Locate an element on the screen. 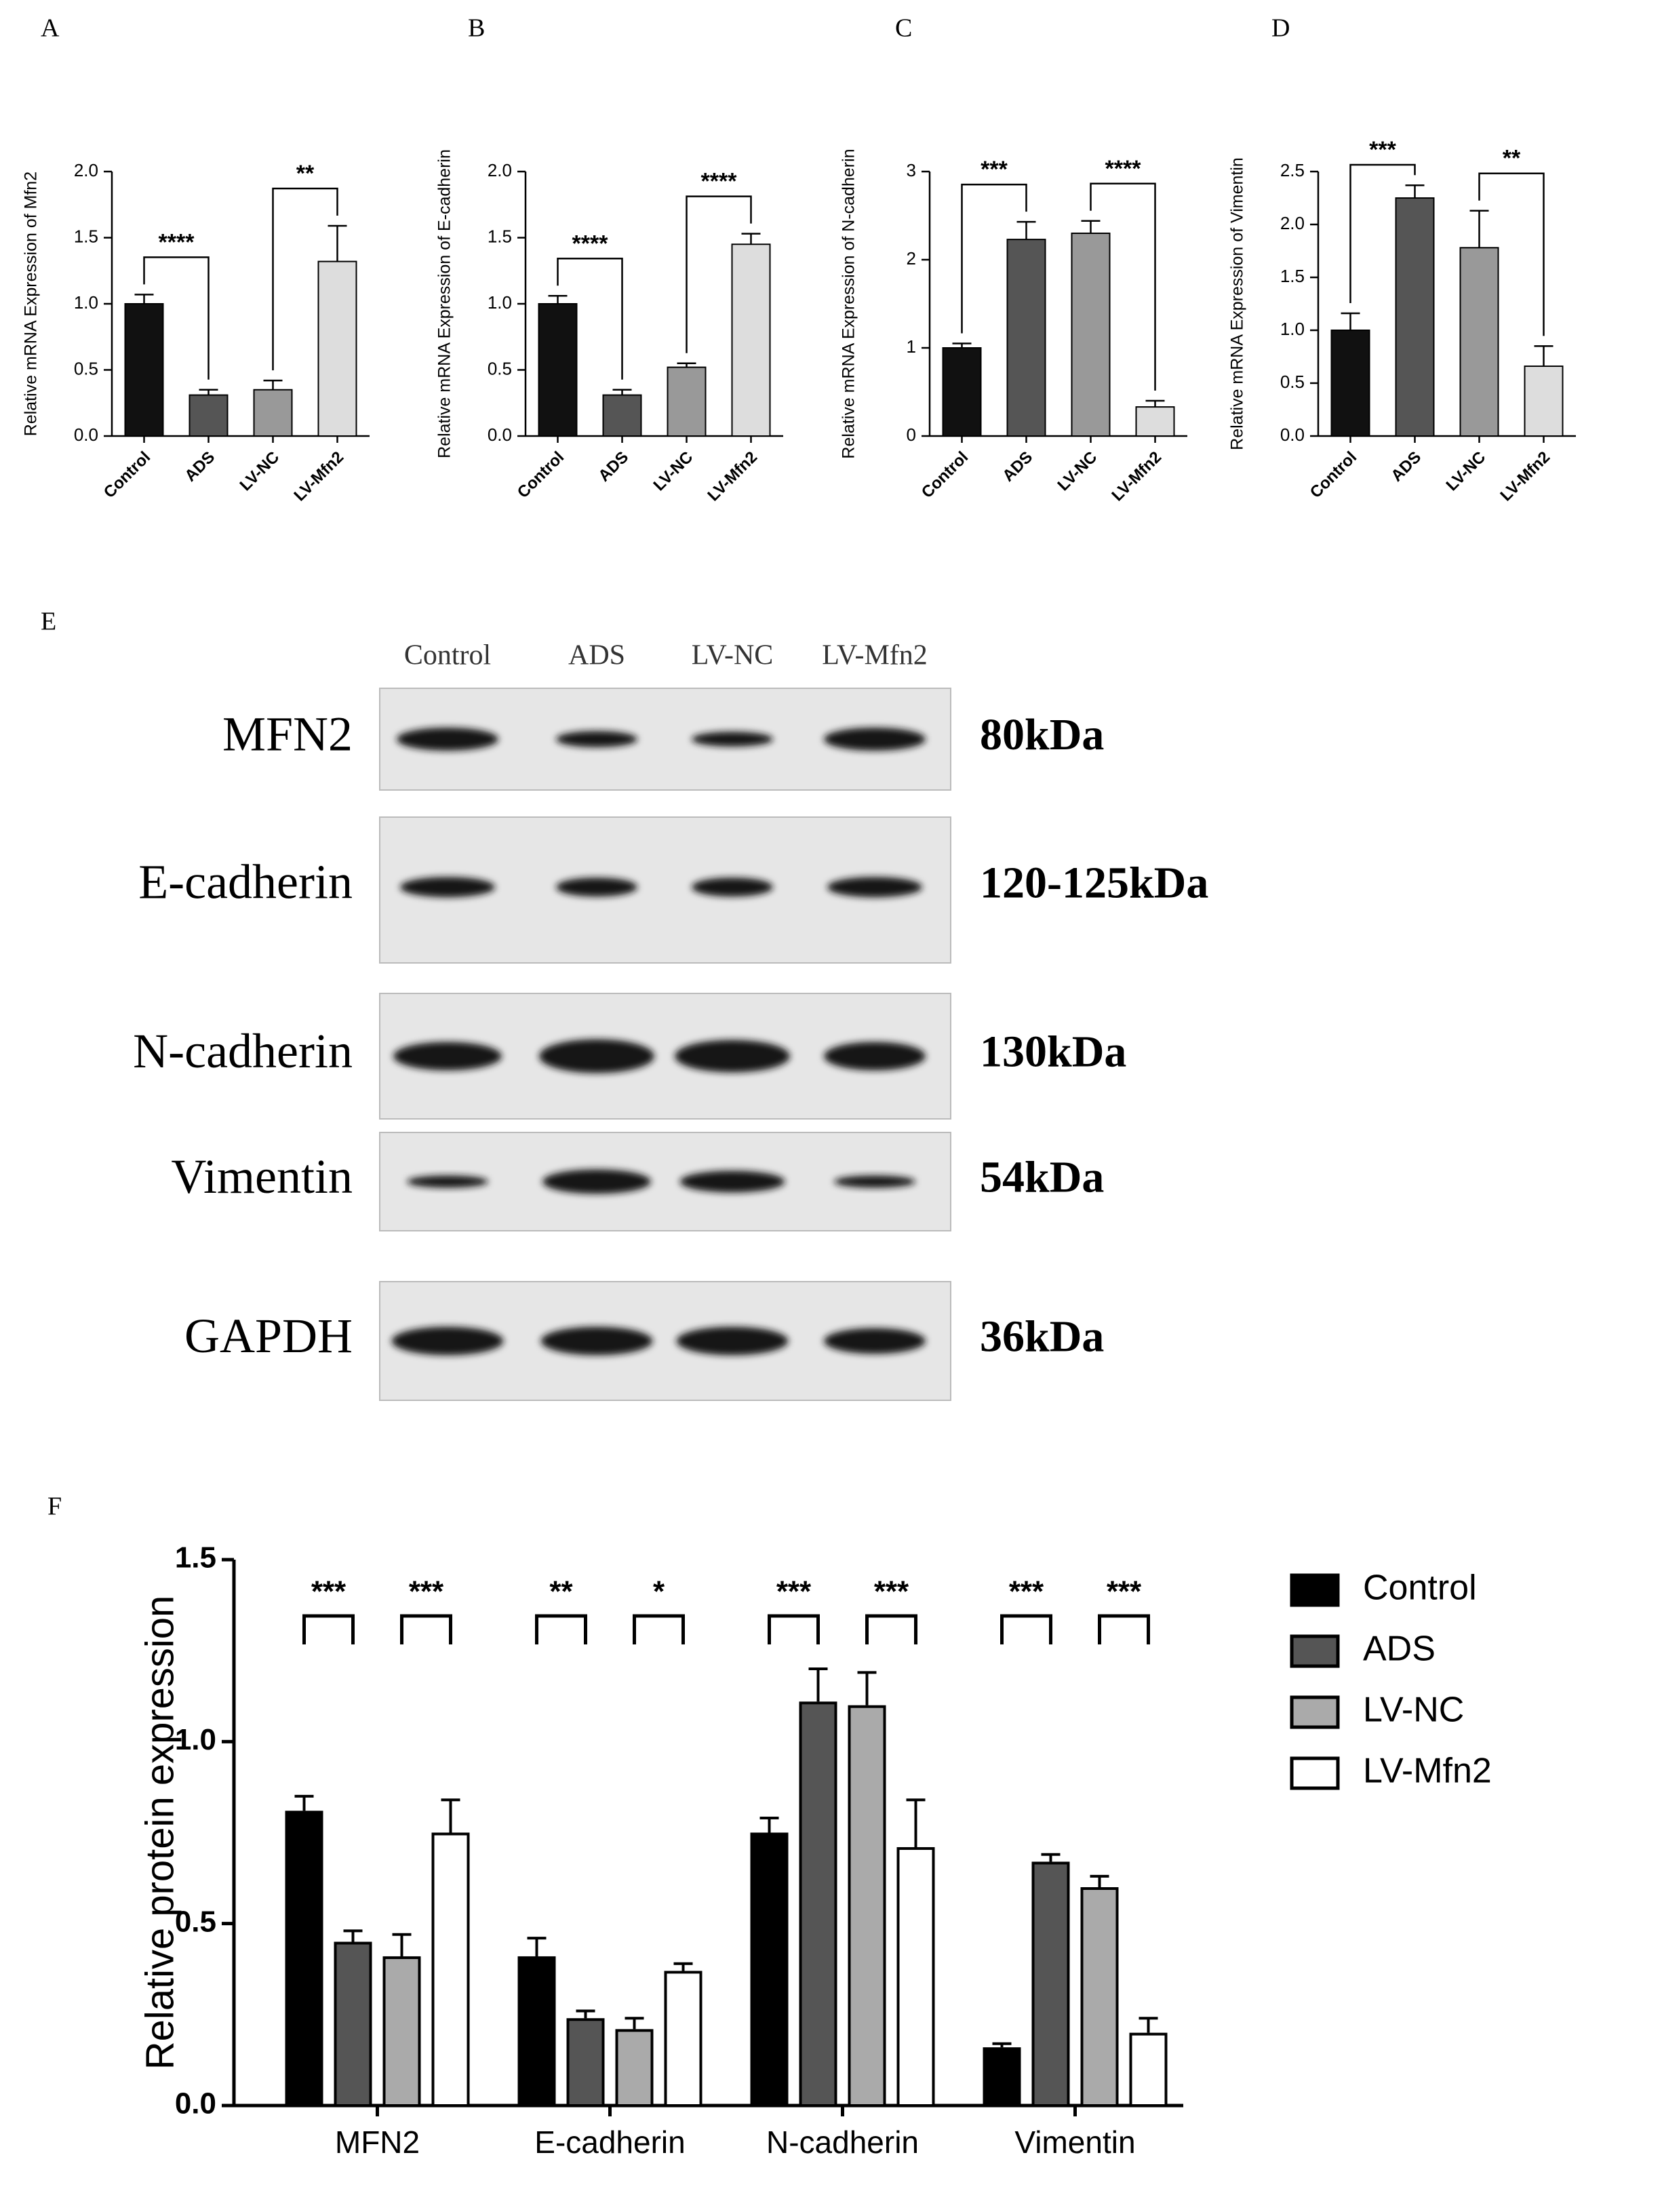  panel-label: D is located at coordinates (1281, 29).